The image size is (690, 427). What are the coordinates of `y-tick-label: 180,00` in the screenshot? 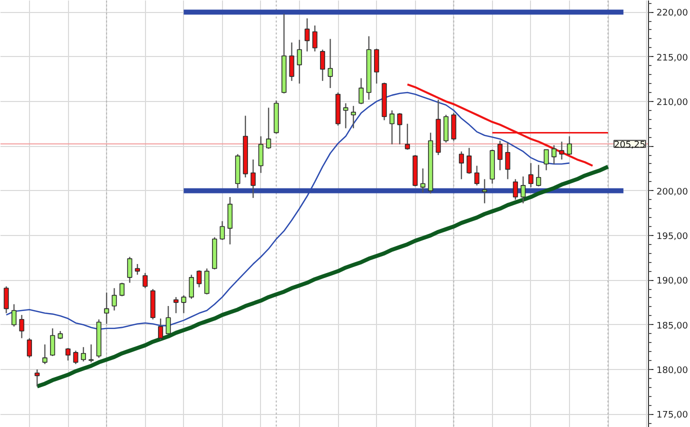 It's located at (672, 371).